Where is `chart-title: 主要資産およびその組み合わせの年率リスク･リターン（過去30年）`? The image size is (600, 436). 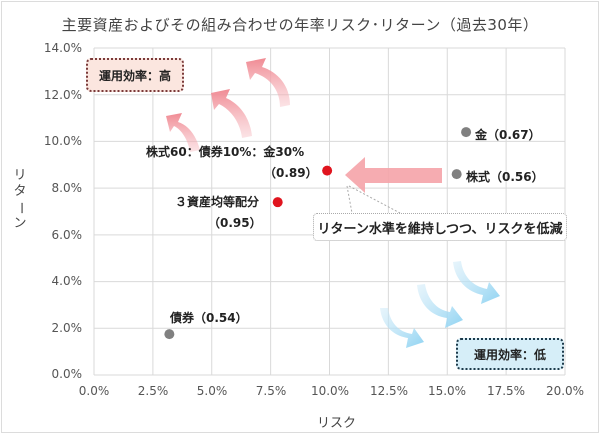
chart-title: 主要資産およびその組み合わせの年率リスク･リターン（過去30年） is located at coordinates (300, 25).